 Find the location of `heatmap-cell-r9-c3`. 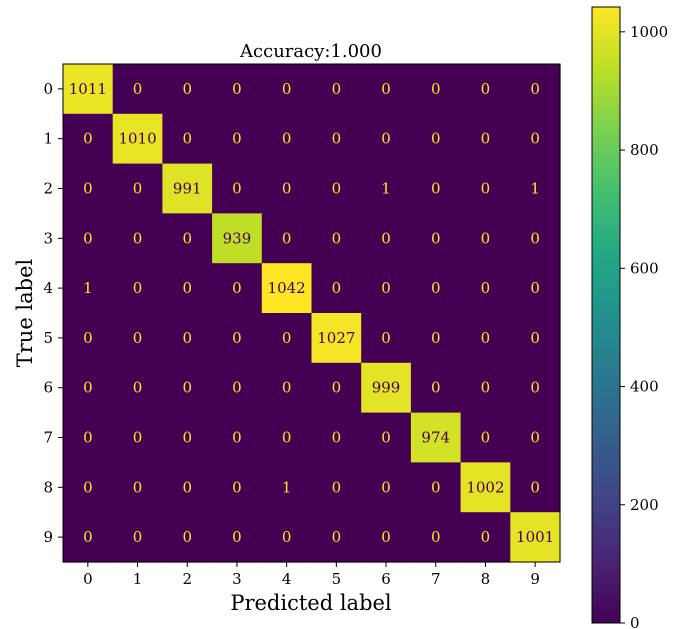

heatmap-cell-r9-c3 is located at coordinates (237, 537).